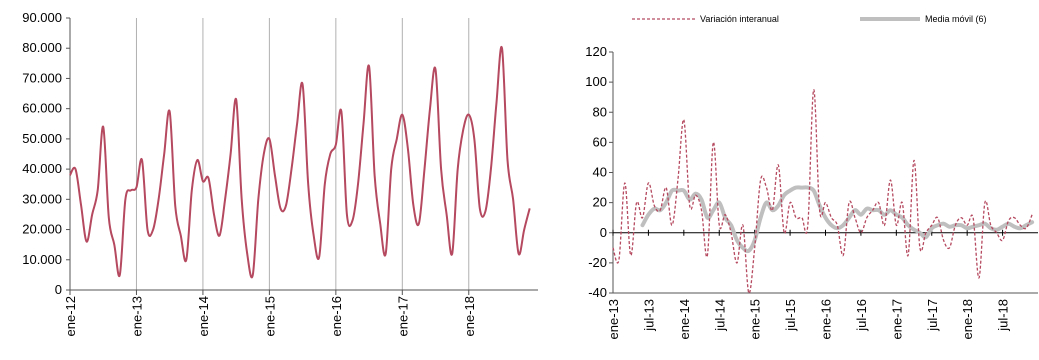 Image resolution: width=1039 pixels, height=360 pixels. I want to click on y-tick-label: 50.000, so click(42, 138).